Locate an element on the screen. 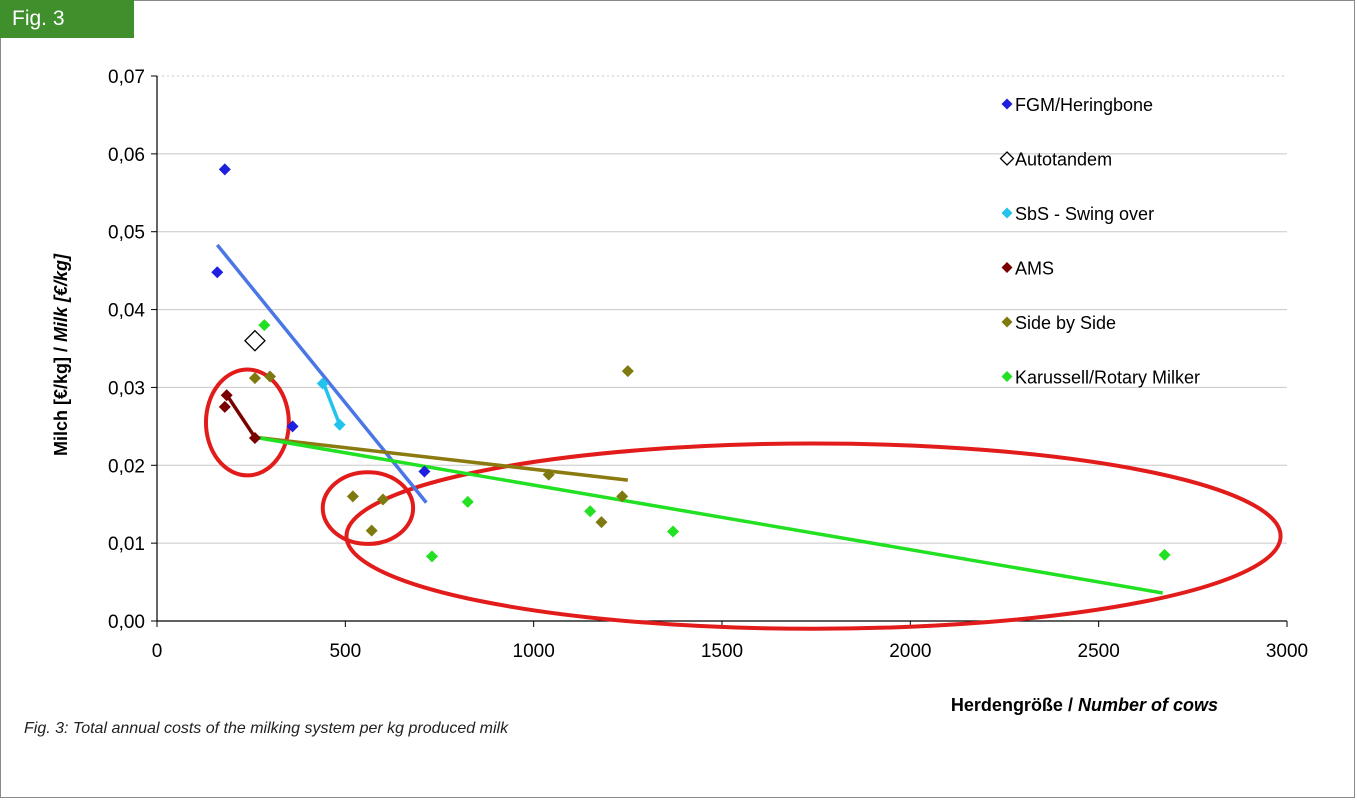 The image size is (1357, 800). x-axis-title: Herdengröße / Number of cows is located at coordinates (1084, 705).